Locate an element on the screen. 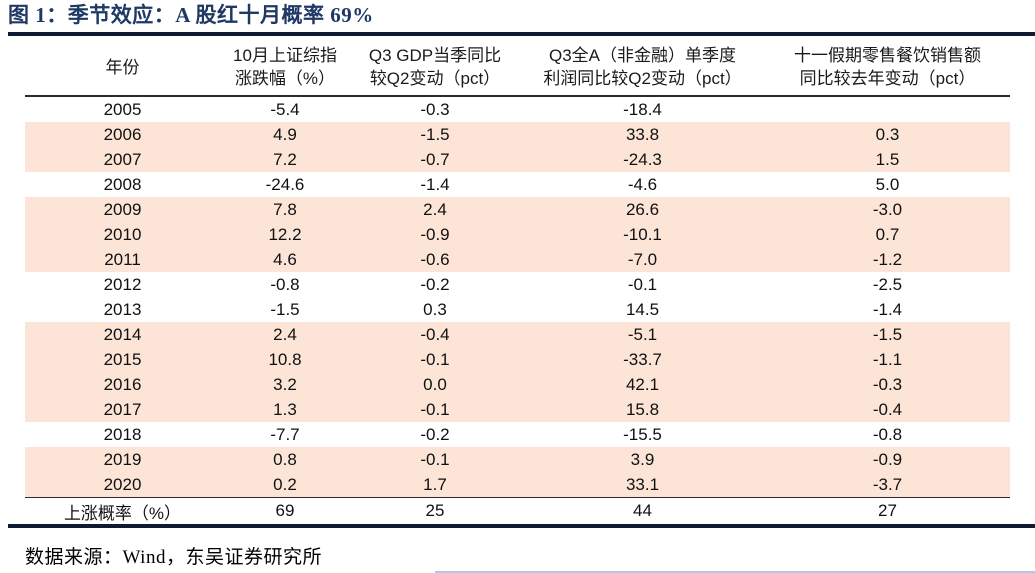 The image size is (1035, 573). year-cell: 2006 is located at coordinates (122, 134).